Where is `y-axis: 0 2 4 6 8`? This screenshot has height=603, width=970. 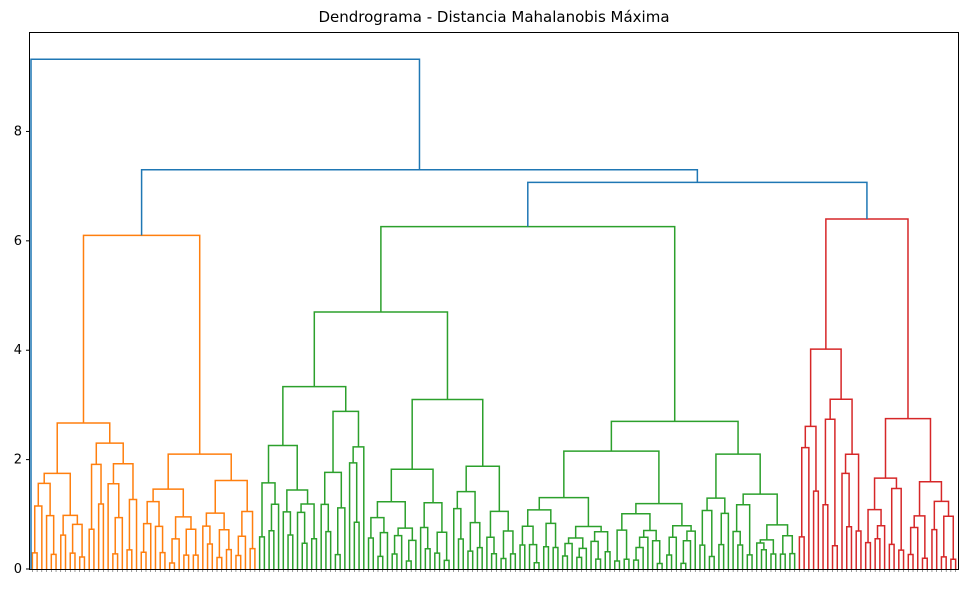
y-axis: 0 2 4 6 8 is located at coordinates (22, 350).